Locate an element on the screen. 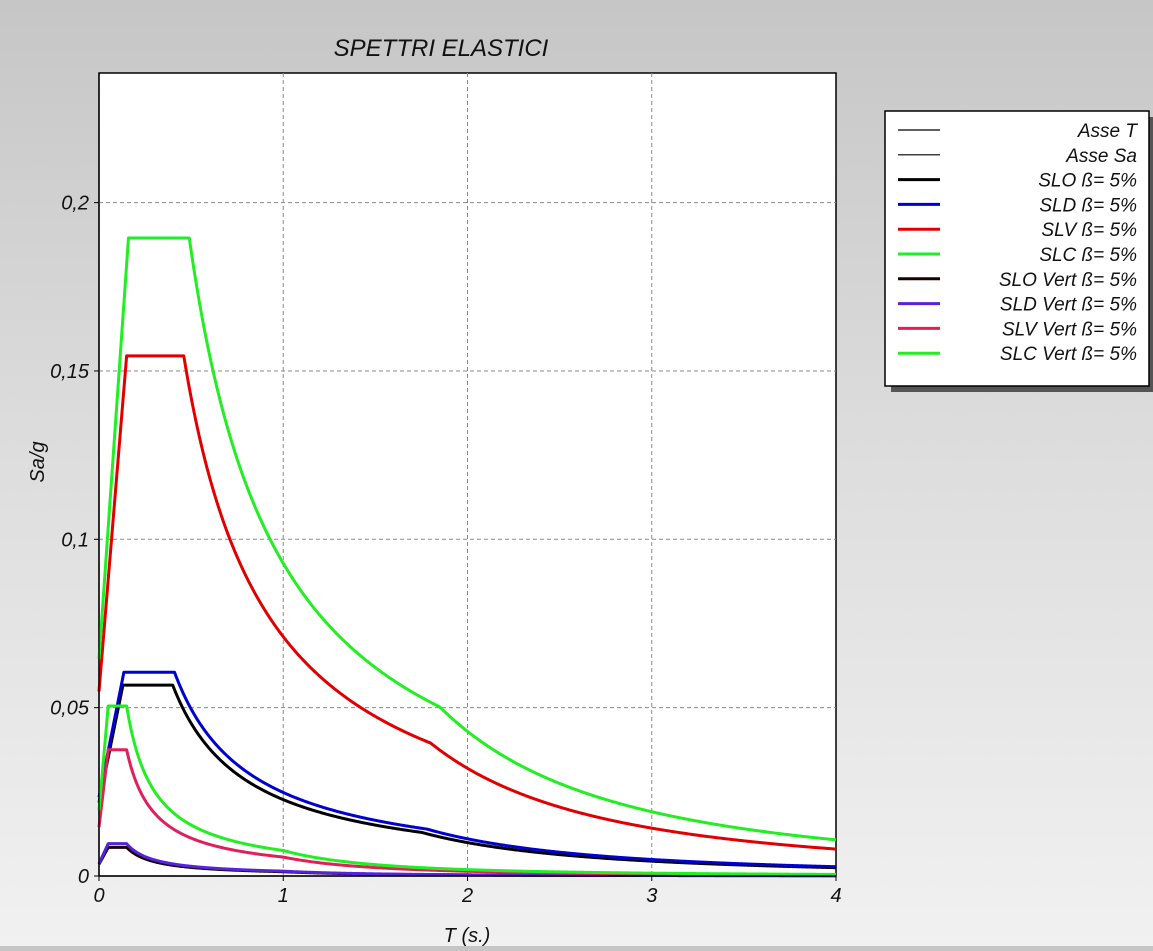 The height and width of the screenshot is (951, 1153). y-axis-ticks: 0 0,05 0,1 0,15 0,2 is located at coordinates (74, 540).